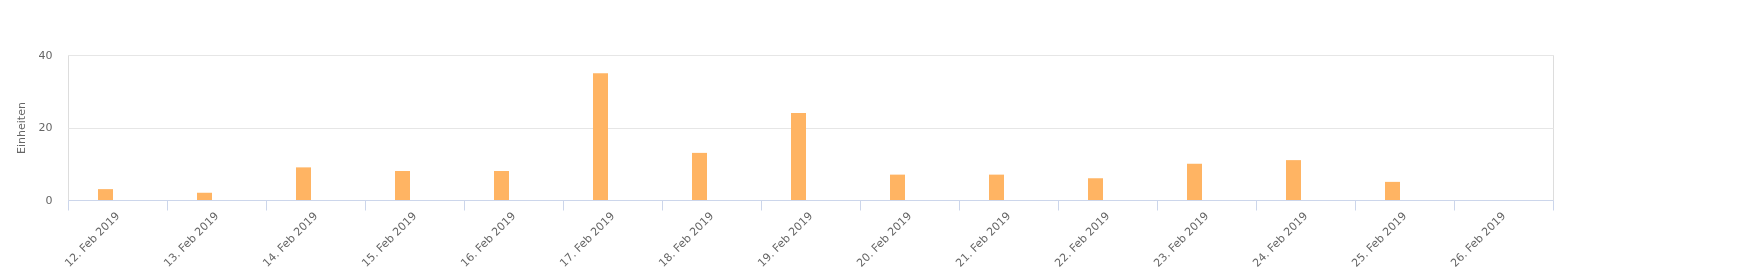 The width and height of the screenshot is (1748, 274). What do you see at coordinates (45, 55) in the screenshot?
I see `y-tick-label: 40` at bounding box center [45, 55].